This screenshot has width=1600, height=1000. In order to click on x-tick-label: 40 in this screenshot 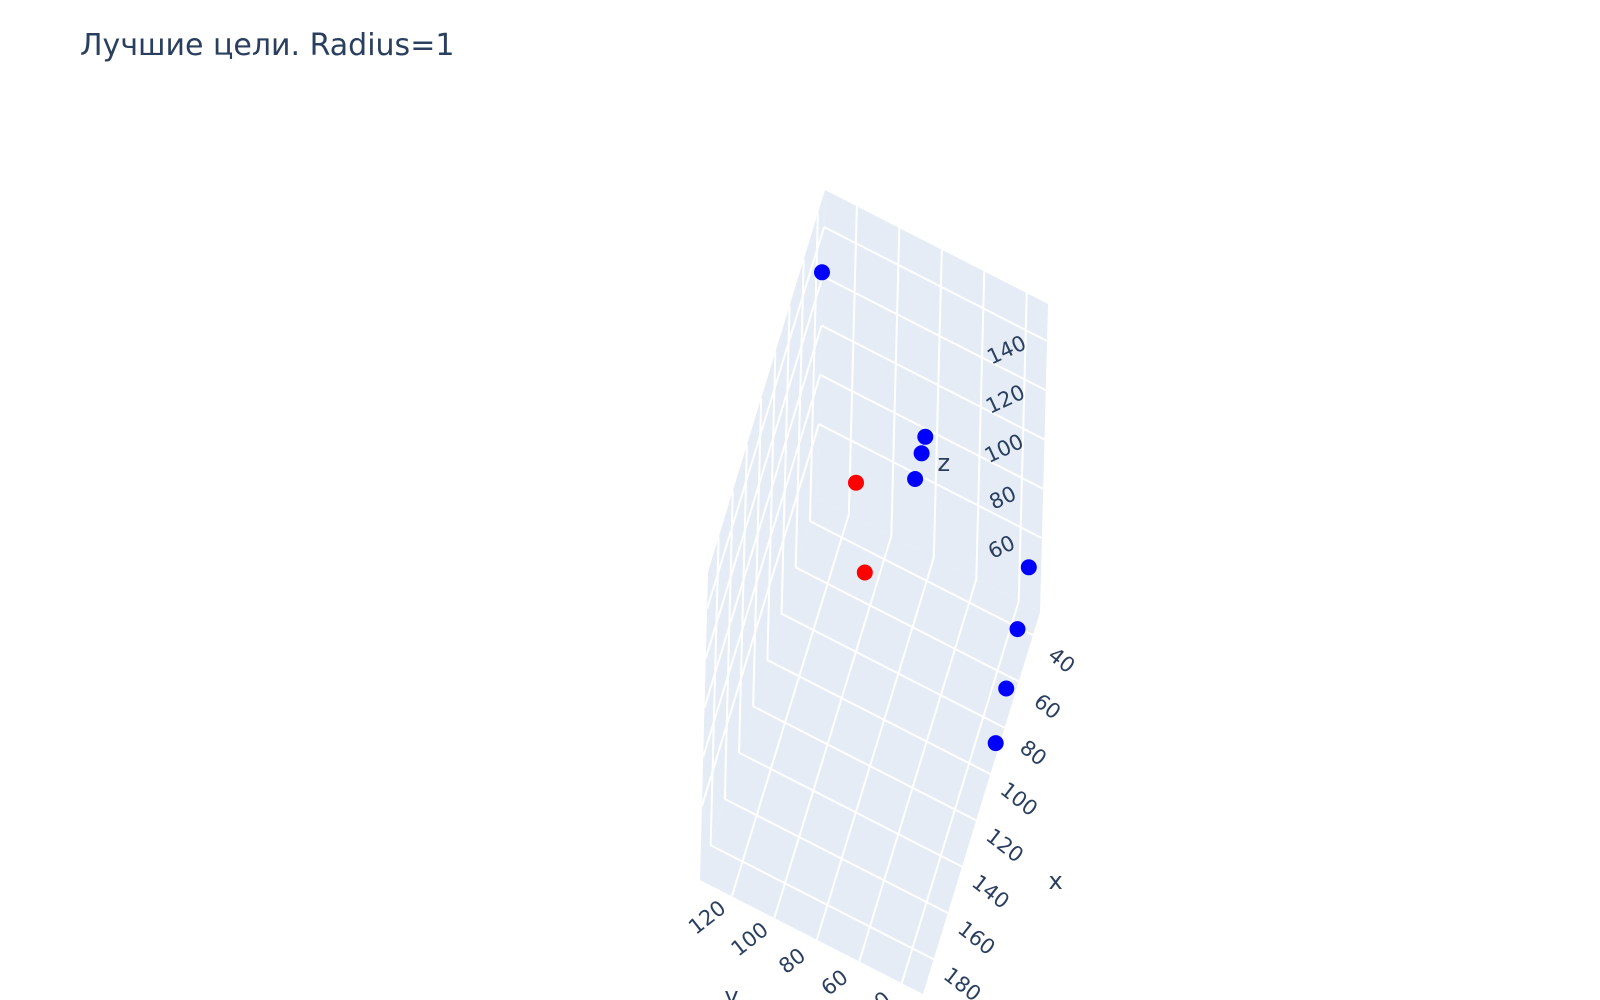, I will do `click(1062, 660)`.